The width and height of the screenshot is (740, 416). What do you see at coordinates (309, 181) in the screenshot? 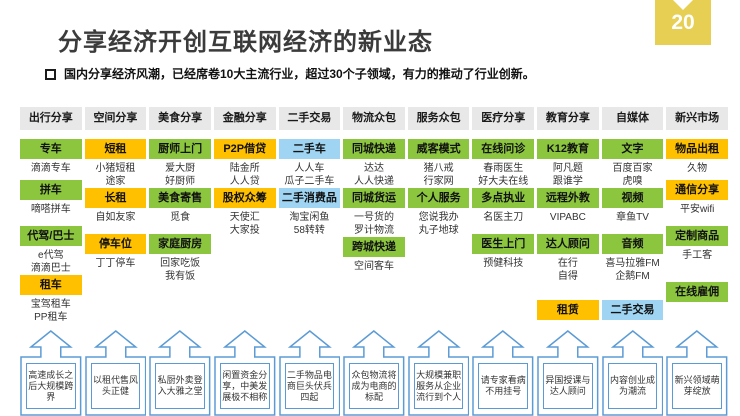
I see `company-name: 瓜子二手车` at bounding box center [309, 181].